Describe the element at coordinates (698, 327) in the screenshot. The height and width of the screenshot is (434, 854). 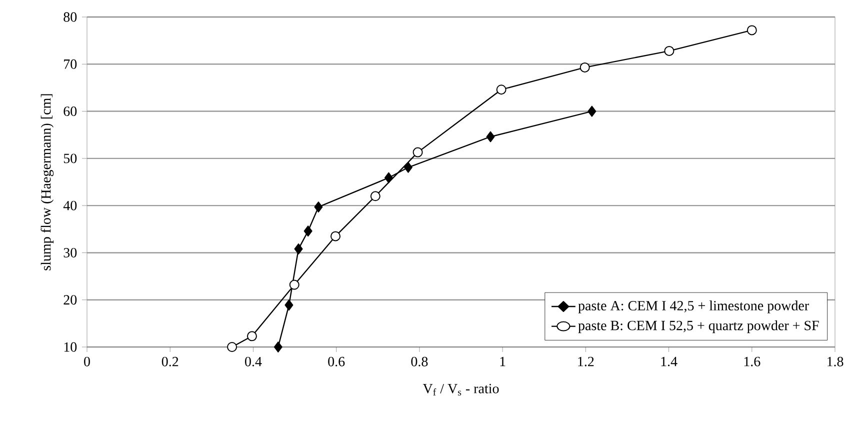
I see `legend-label: paste B: CEM I 52,5 + quartz powder + SF` at that location.